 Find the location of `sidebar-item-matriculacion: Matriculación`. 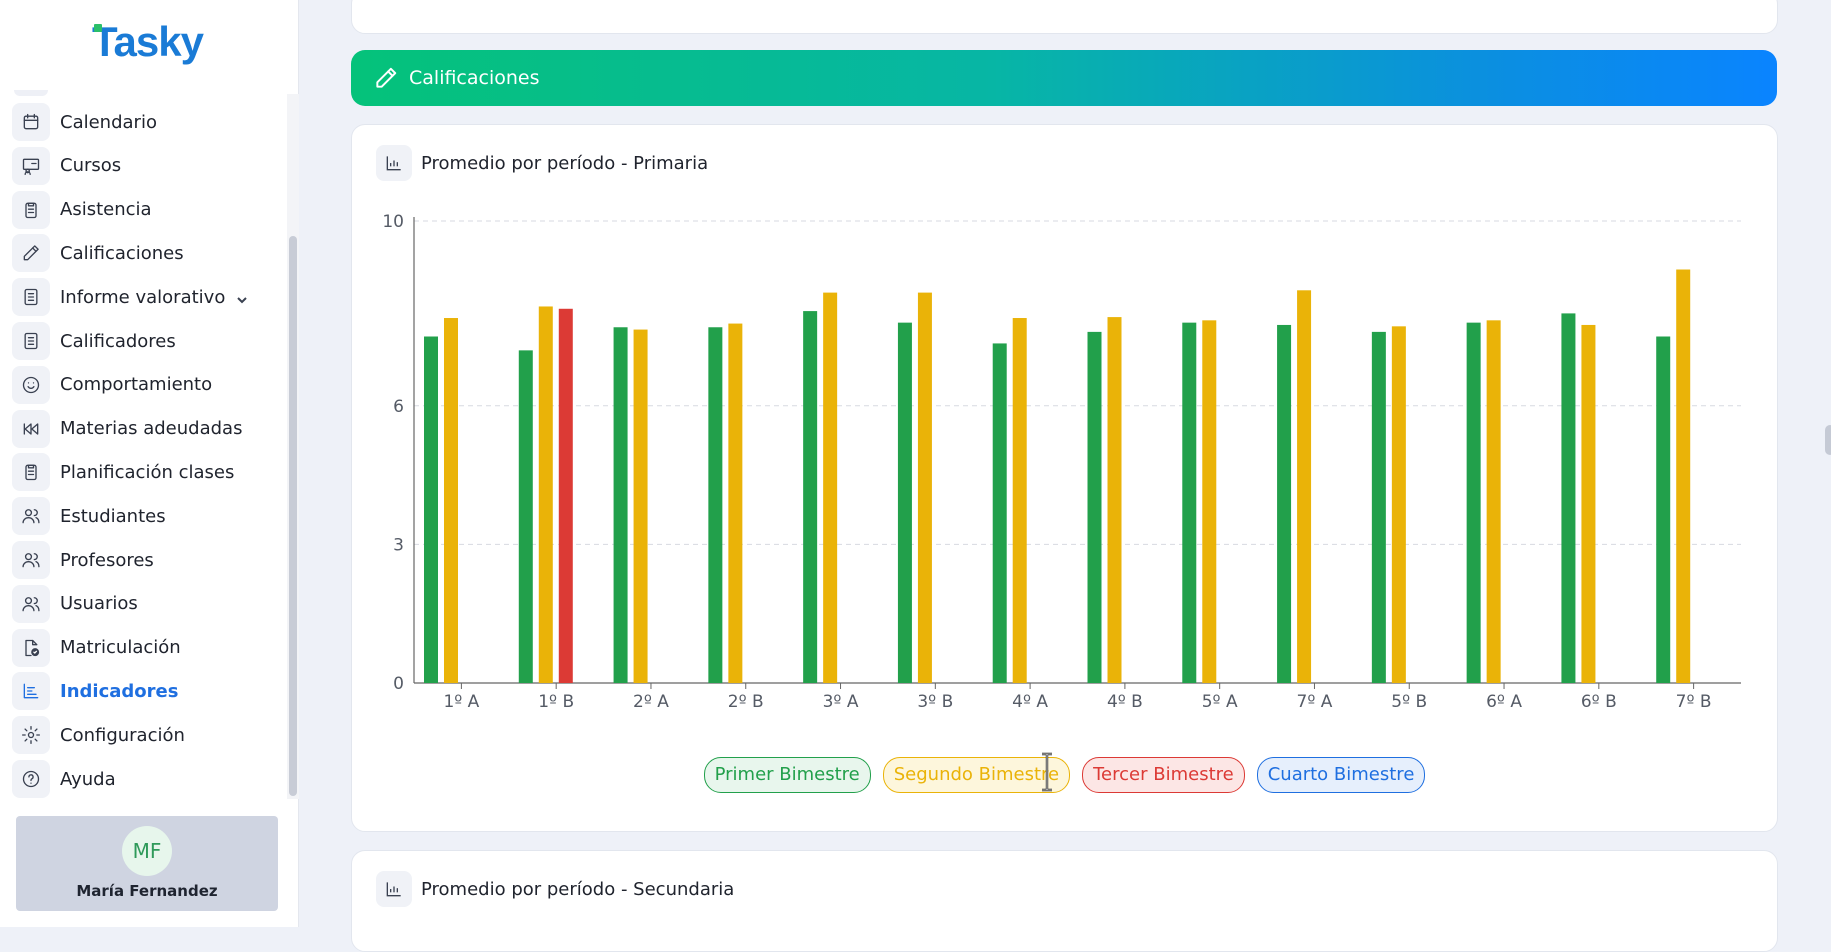

sidebar-item-matriculacion: Matriculación is located at coordinates (147, 648).